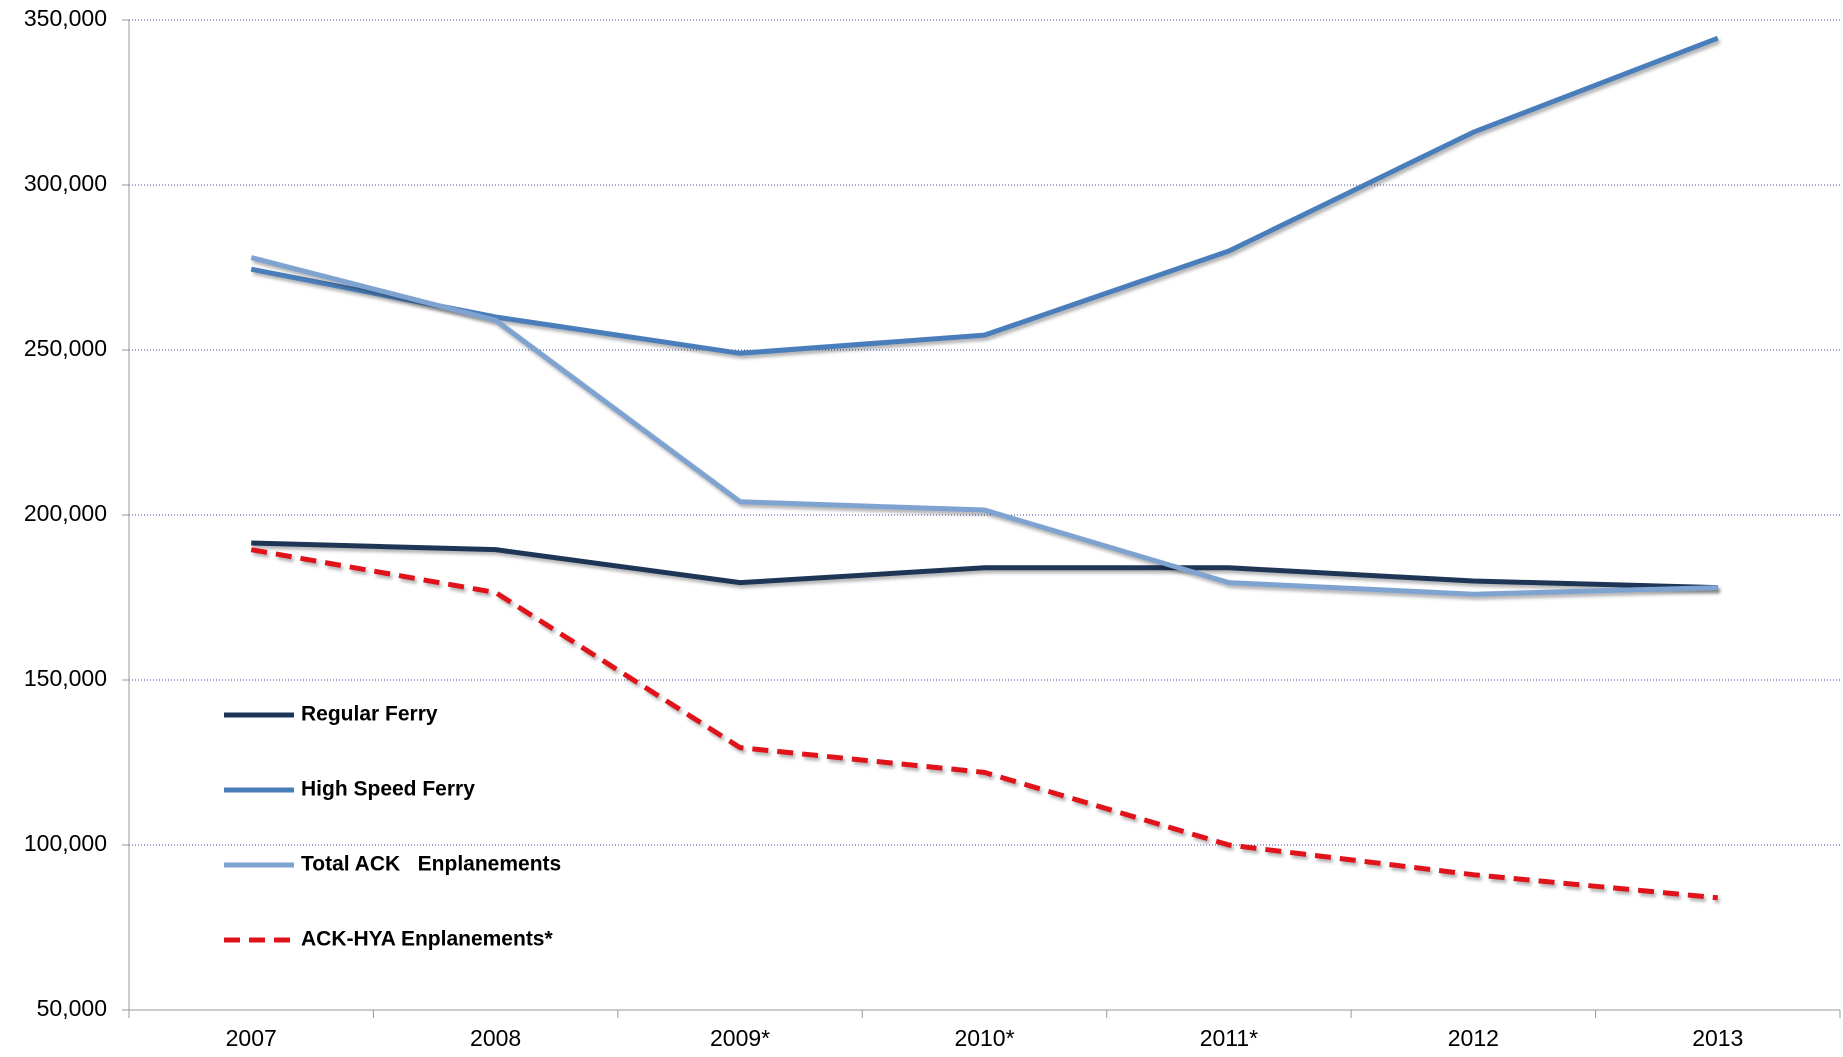 The width and height of the screenshot is (1843, 1057). What do you see at coordinates (251, 1038) in the screenshot?
I see `x-tick-label: 2007` at bounding box center [251, 1038].